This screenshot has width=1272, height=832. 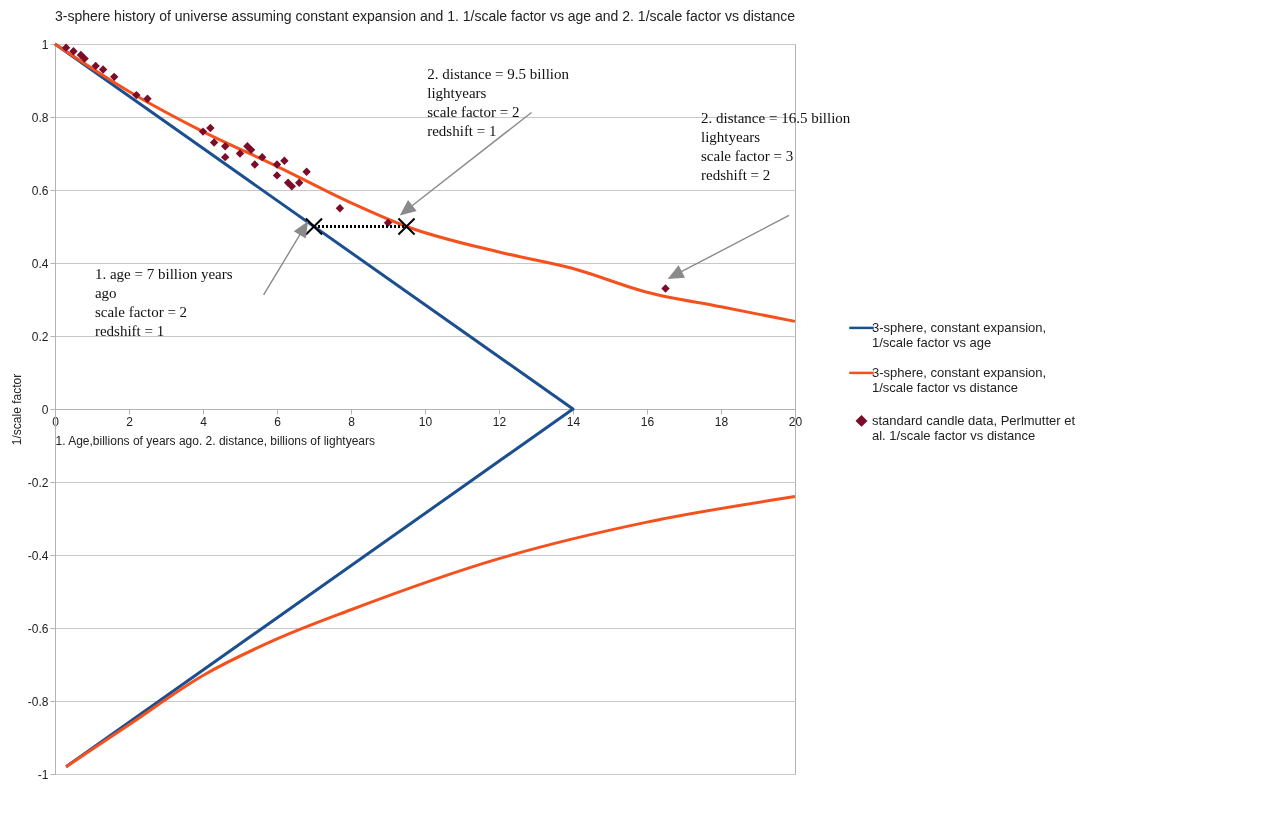 I want to click on x-tick-label: 8, so click(x=352, y=421).